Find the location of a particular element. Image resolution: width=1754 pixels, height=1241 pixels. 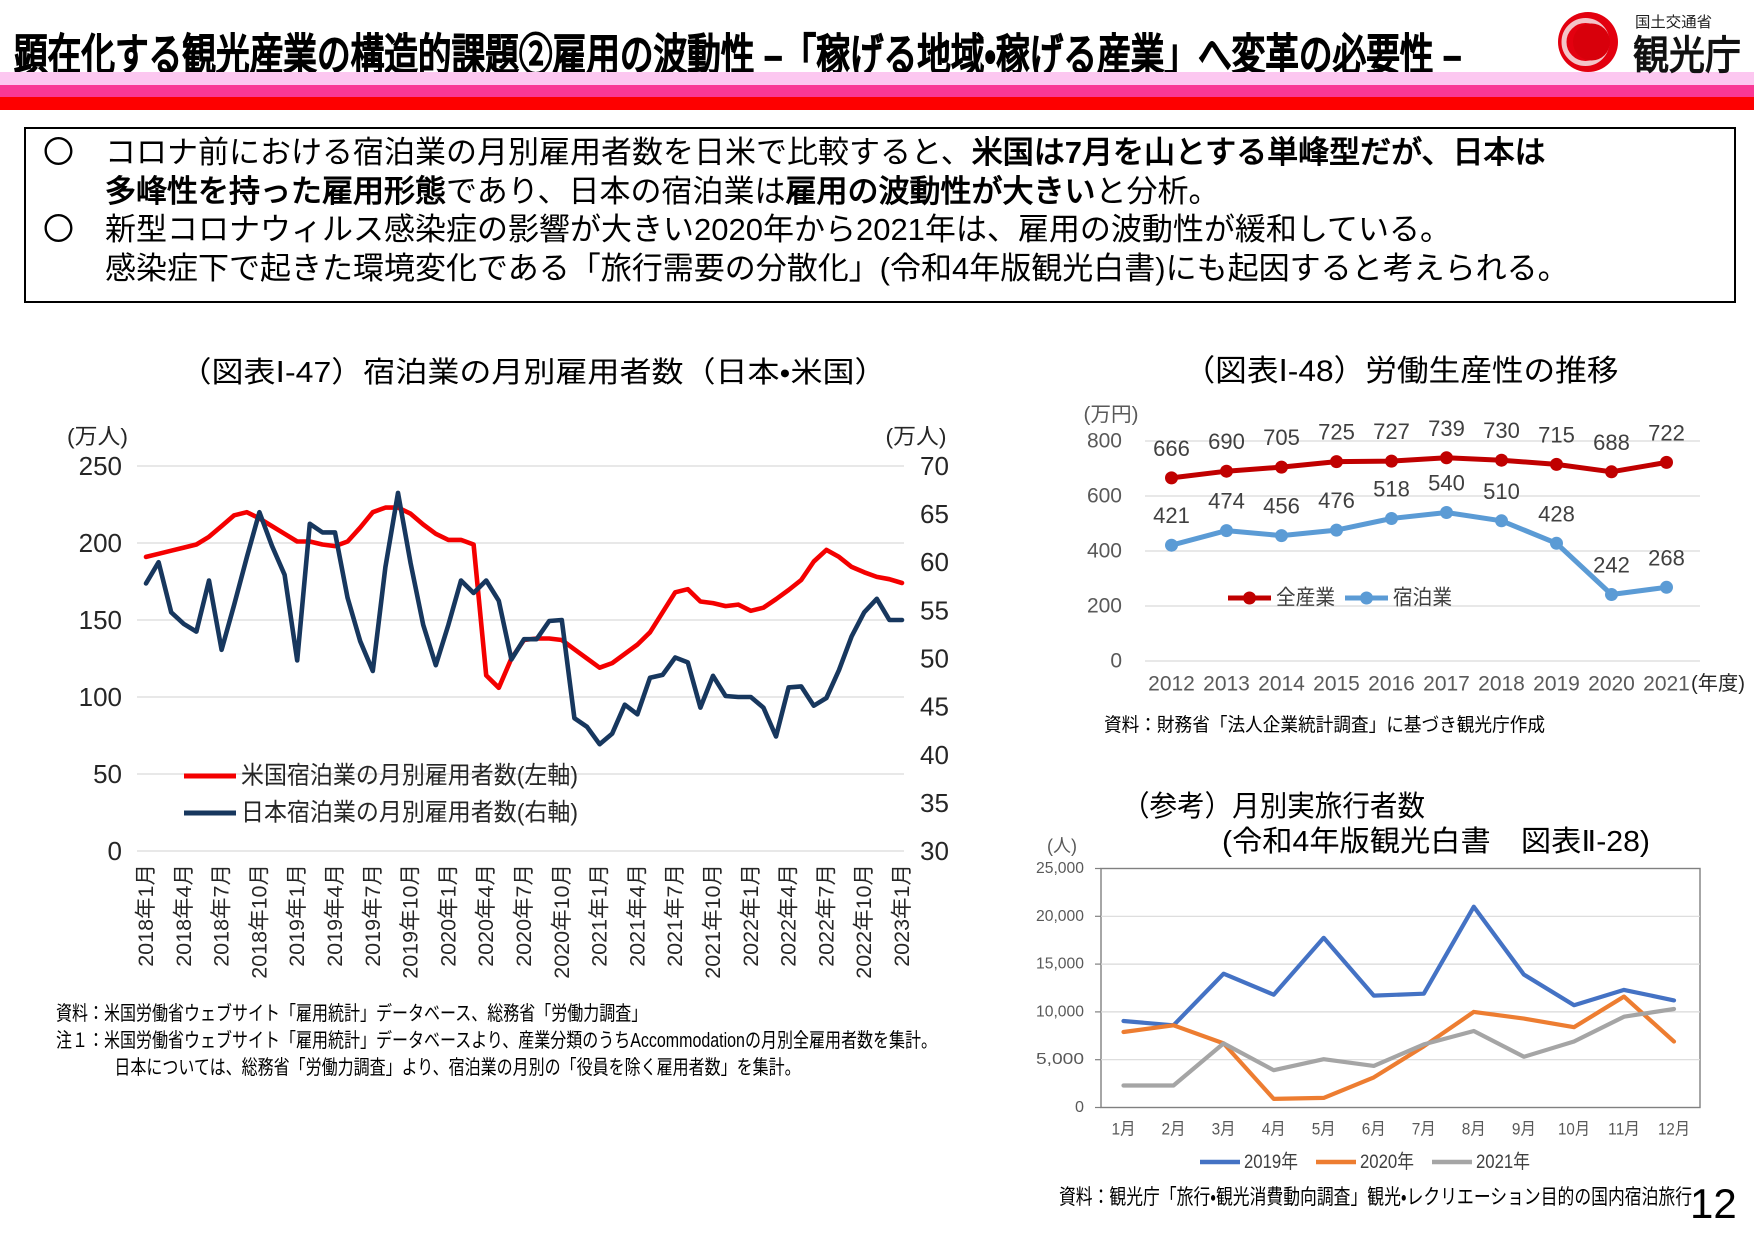

svg-text: （図表Ⅰ-48）労働生産性の推移 is located at coordinates (1401, 371).